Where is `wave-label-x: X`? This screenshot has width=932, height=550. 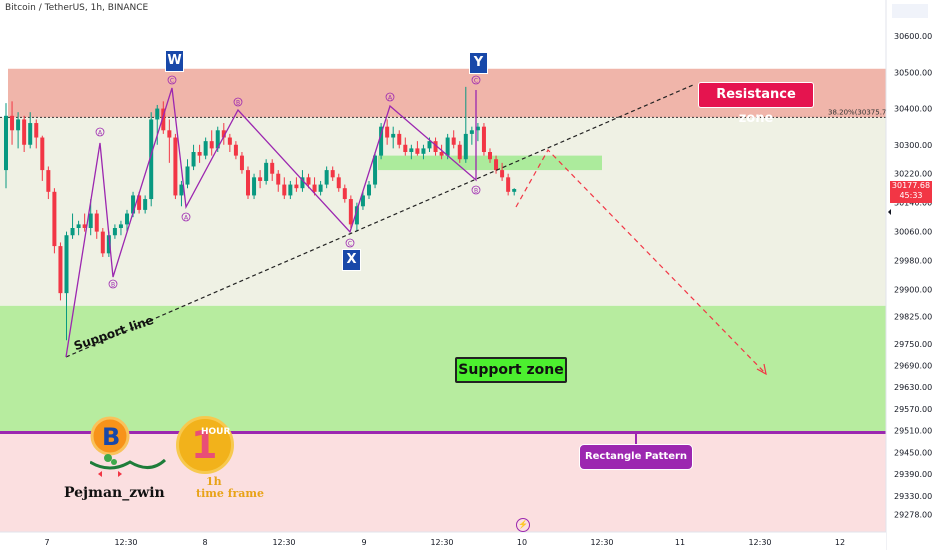 wave-label-x: X is located at coordinates (351, 260).